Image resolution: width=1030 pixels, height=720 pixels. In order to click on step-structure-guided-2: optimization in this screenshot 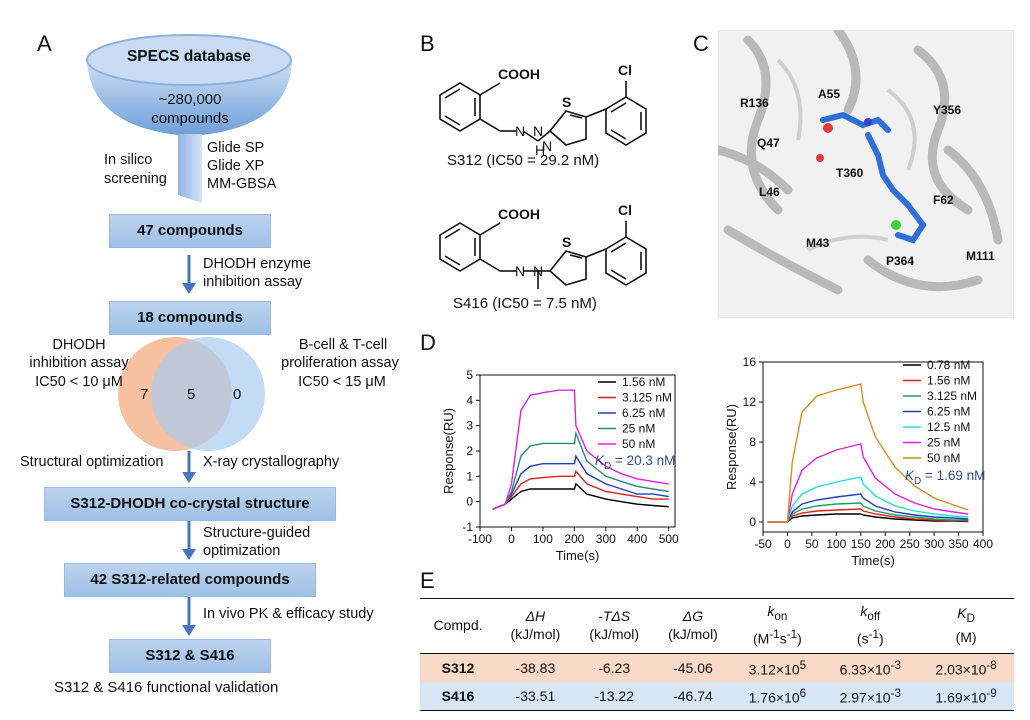, I will do `click(242, 551)`.